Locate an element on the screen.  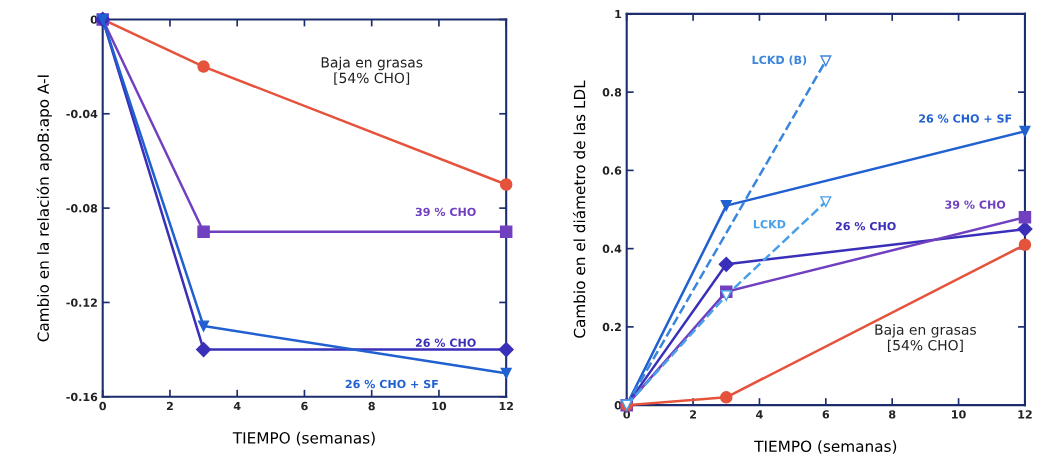
y-tick-label: -0.08 is located at coordinates (82, 208).